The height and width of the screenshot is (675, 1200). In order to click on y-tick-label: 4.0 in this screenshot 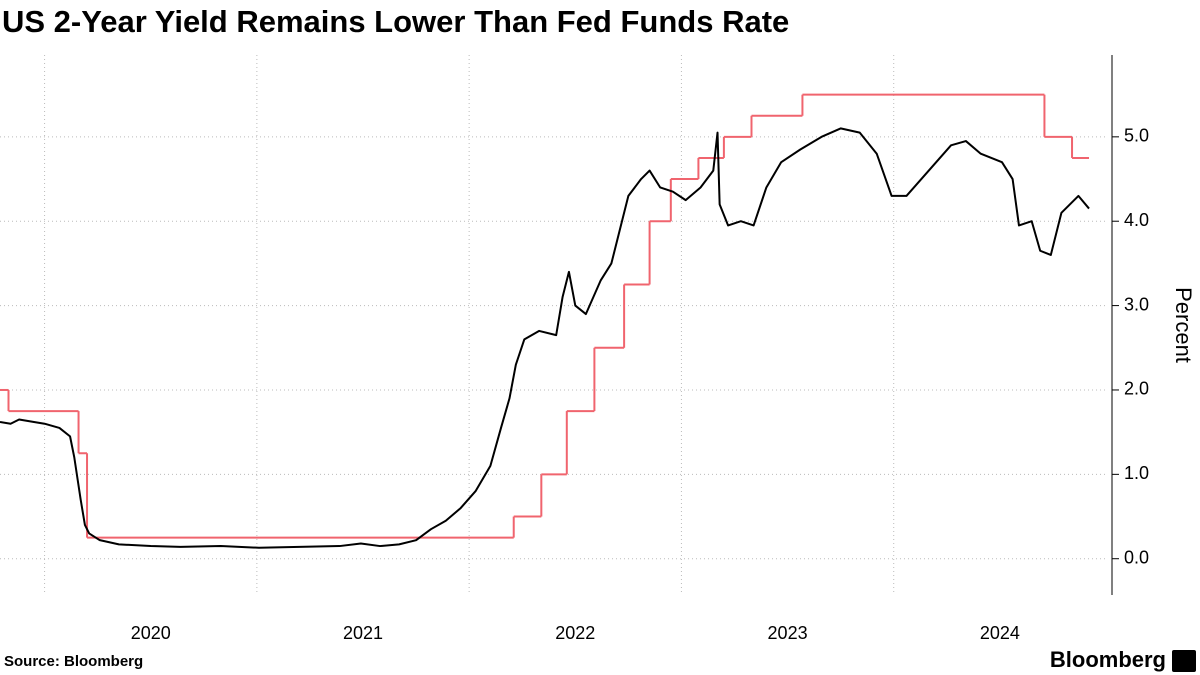, I will do `click(1136, 220)`.